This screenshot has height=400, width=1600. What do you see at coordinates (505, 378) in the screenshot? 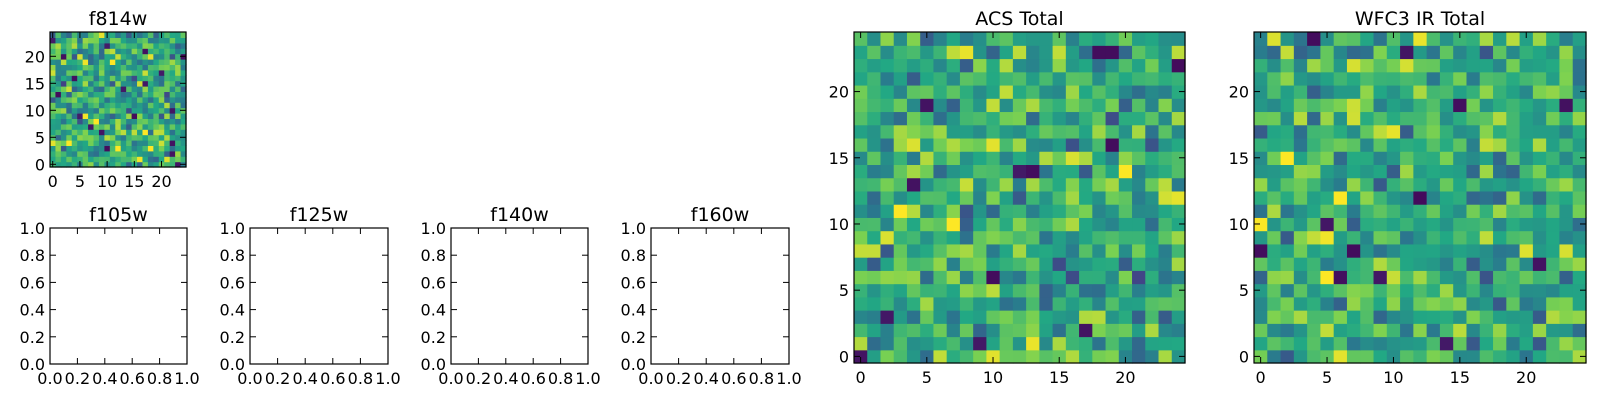
I see `x-tick-label: 0.4` at bounding box center [505, 378].